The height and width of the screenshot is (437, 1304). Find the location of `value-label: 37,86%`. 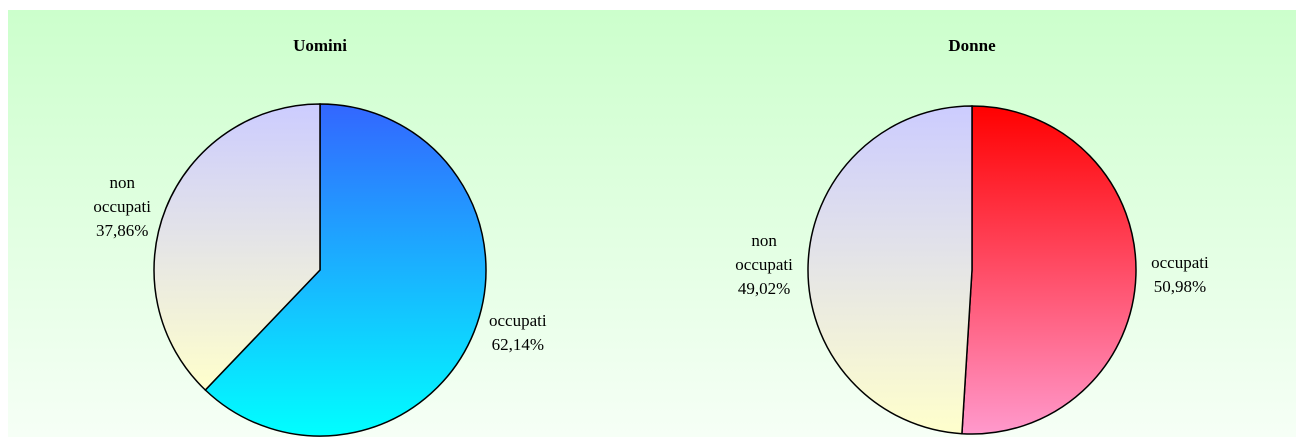

value-label: 37,86% is located at coordinates (122, 230).